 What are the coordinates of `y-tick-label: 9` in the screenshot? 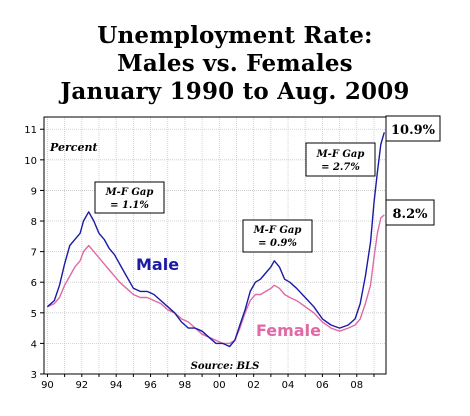 It's located at (34, 191).